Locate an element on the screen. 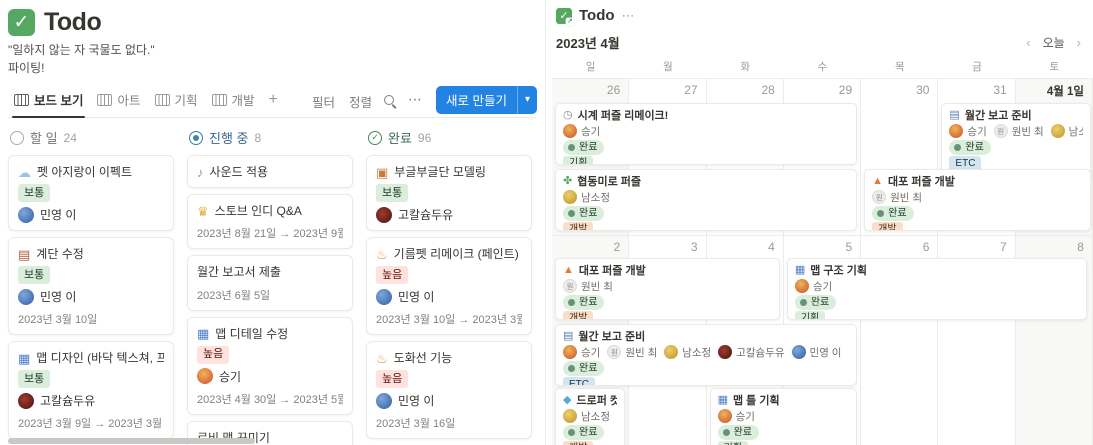  due-date: 2023년 3월 10일 is located at coordinates (58, 320).